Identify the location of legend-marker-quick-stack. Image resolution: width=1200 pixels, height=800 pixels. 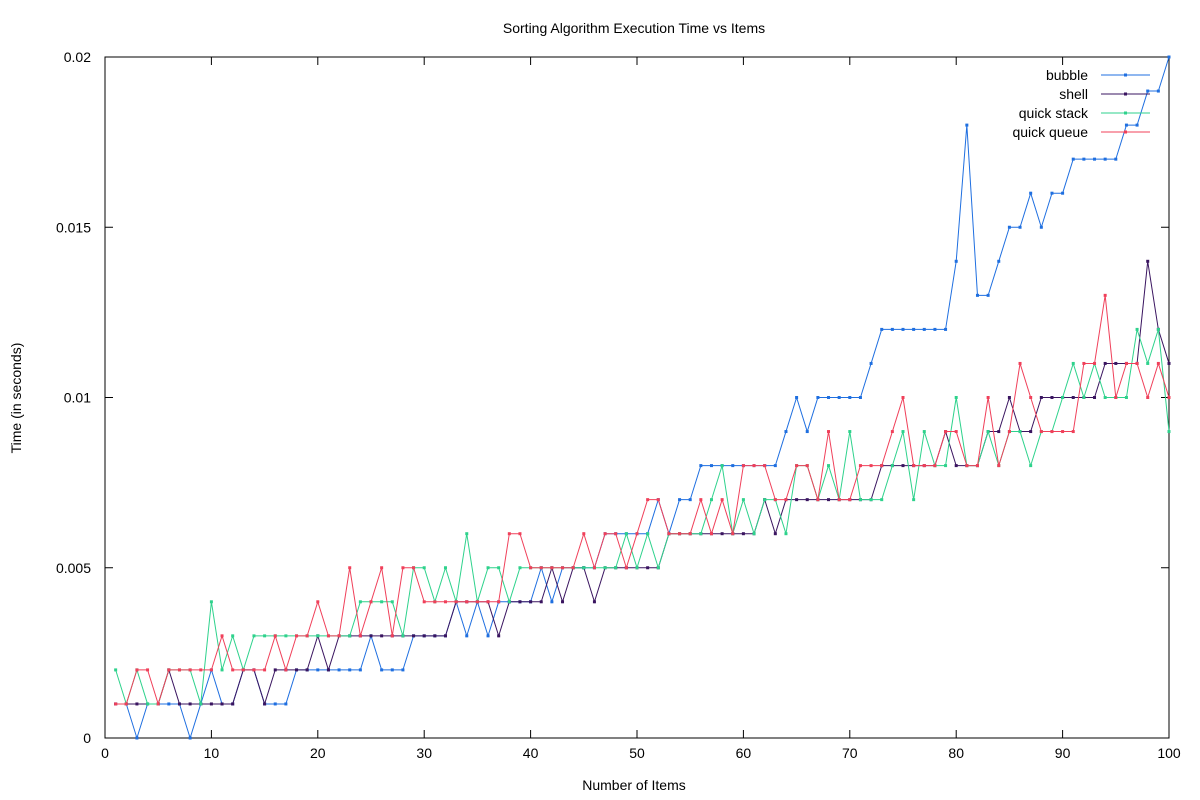
(1125, 113).